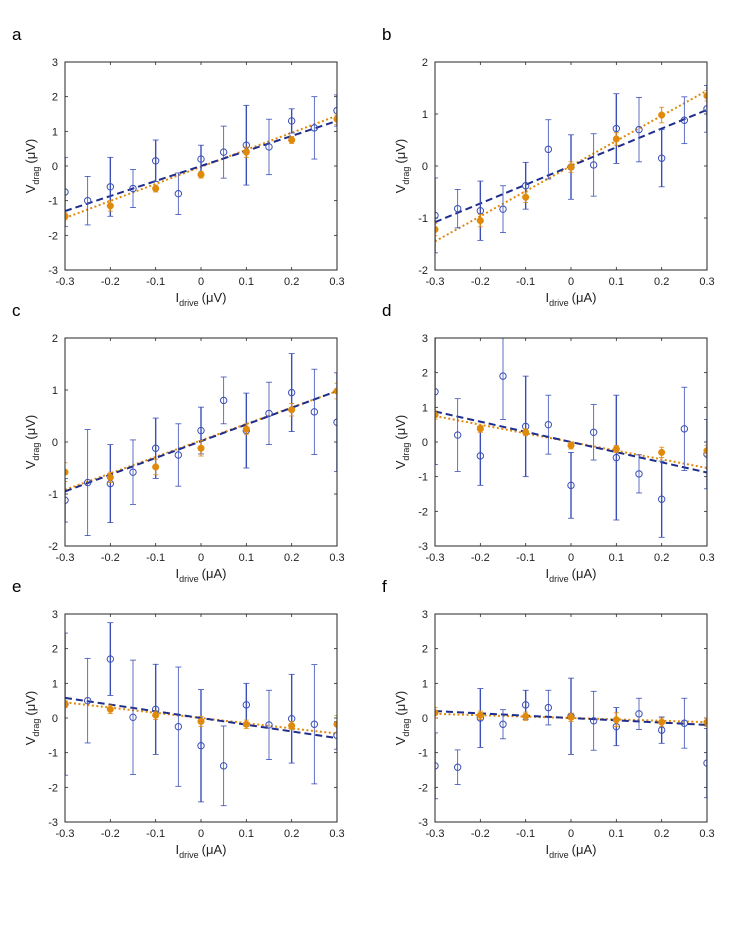 This screenshot has width=747, height=934. What do you see at coordinates (214, 297) in the screenshot?
I see `x-axis-label-unit: (μV)` at bounding box center [214, 297].